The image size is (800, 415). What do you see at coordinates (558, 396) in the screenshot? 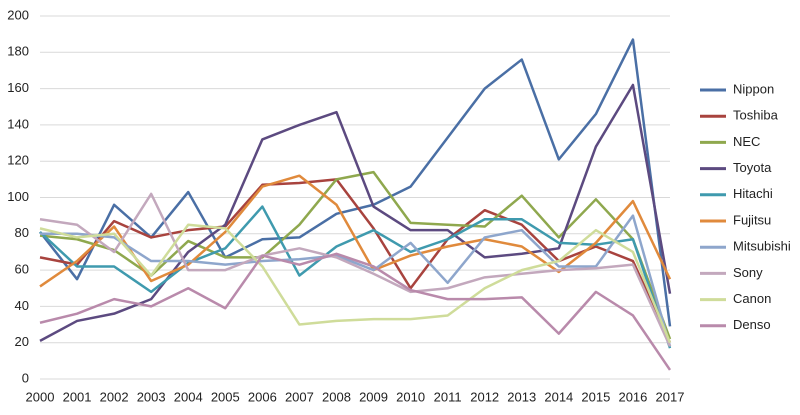
I see `x-tick-label: 2014` at bounding box center [558, 396].